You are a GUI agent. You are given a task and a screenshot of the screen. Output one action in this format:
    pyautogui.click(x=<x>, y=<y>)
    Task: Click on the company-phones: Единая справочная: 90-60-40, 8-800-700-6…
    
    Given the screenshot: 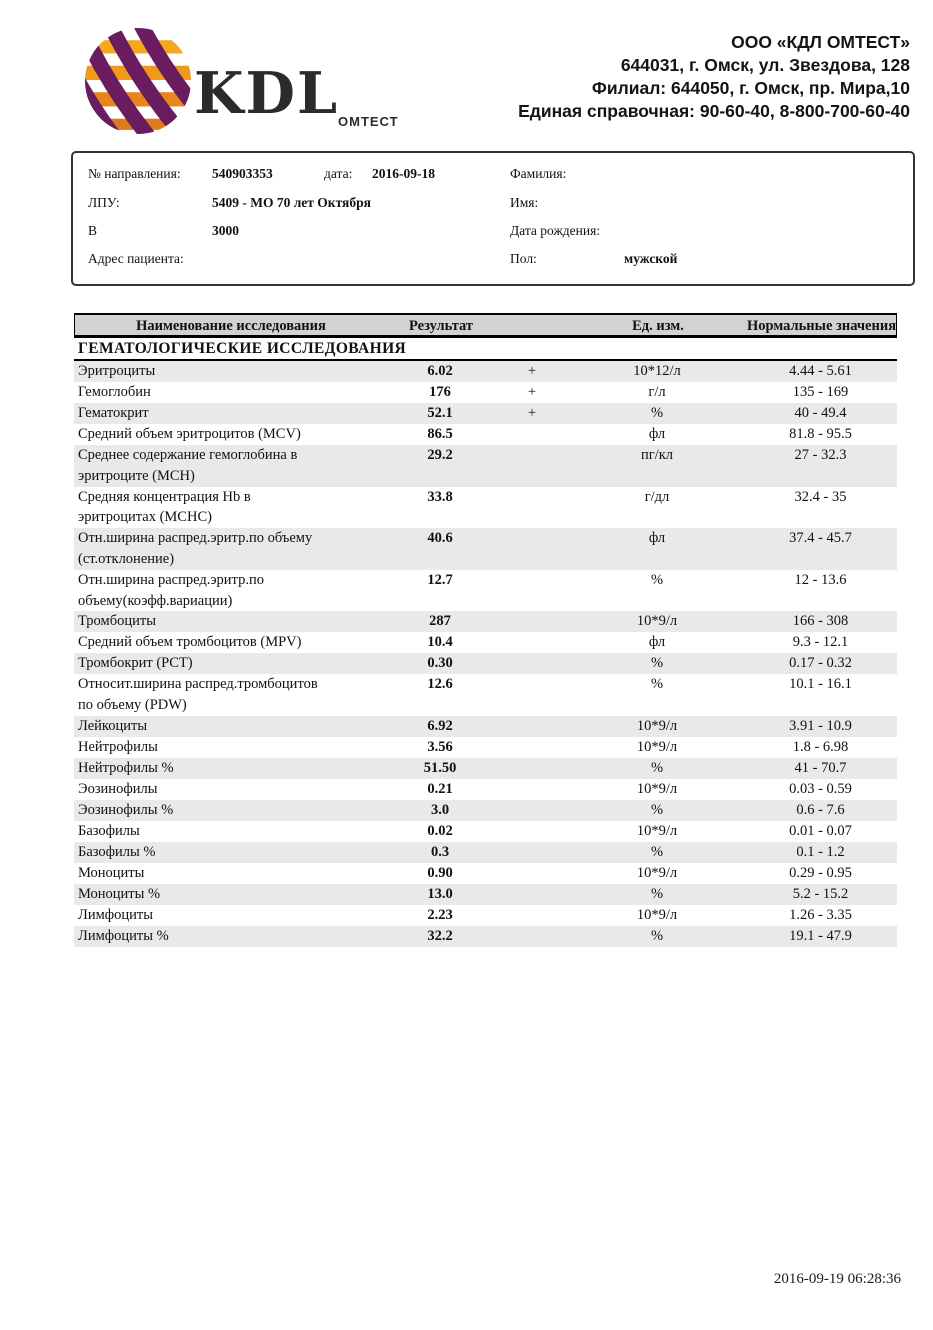 What is the action you would take?
    pyautogui.click(x=714, y=111)
    